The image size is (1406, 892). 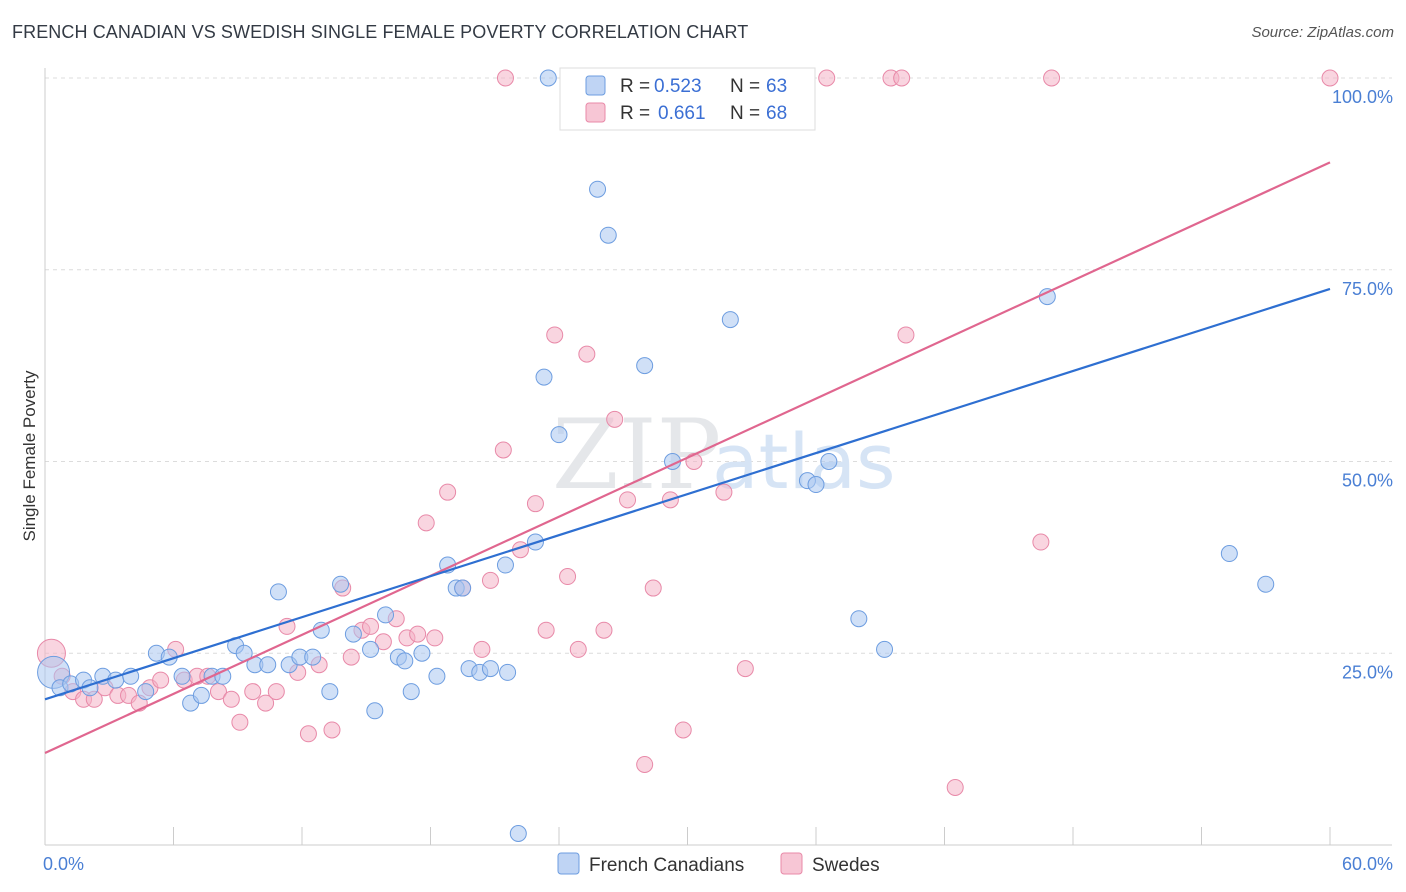 I want to click on legend-label-swedes: Swedes, so click(x=846, y=865).